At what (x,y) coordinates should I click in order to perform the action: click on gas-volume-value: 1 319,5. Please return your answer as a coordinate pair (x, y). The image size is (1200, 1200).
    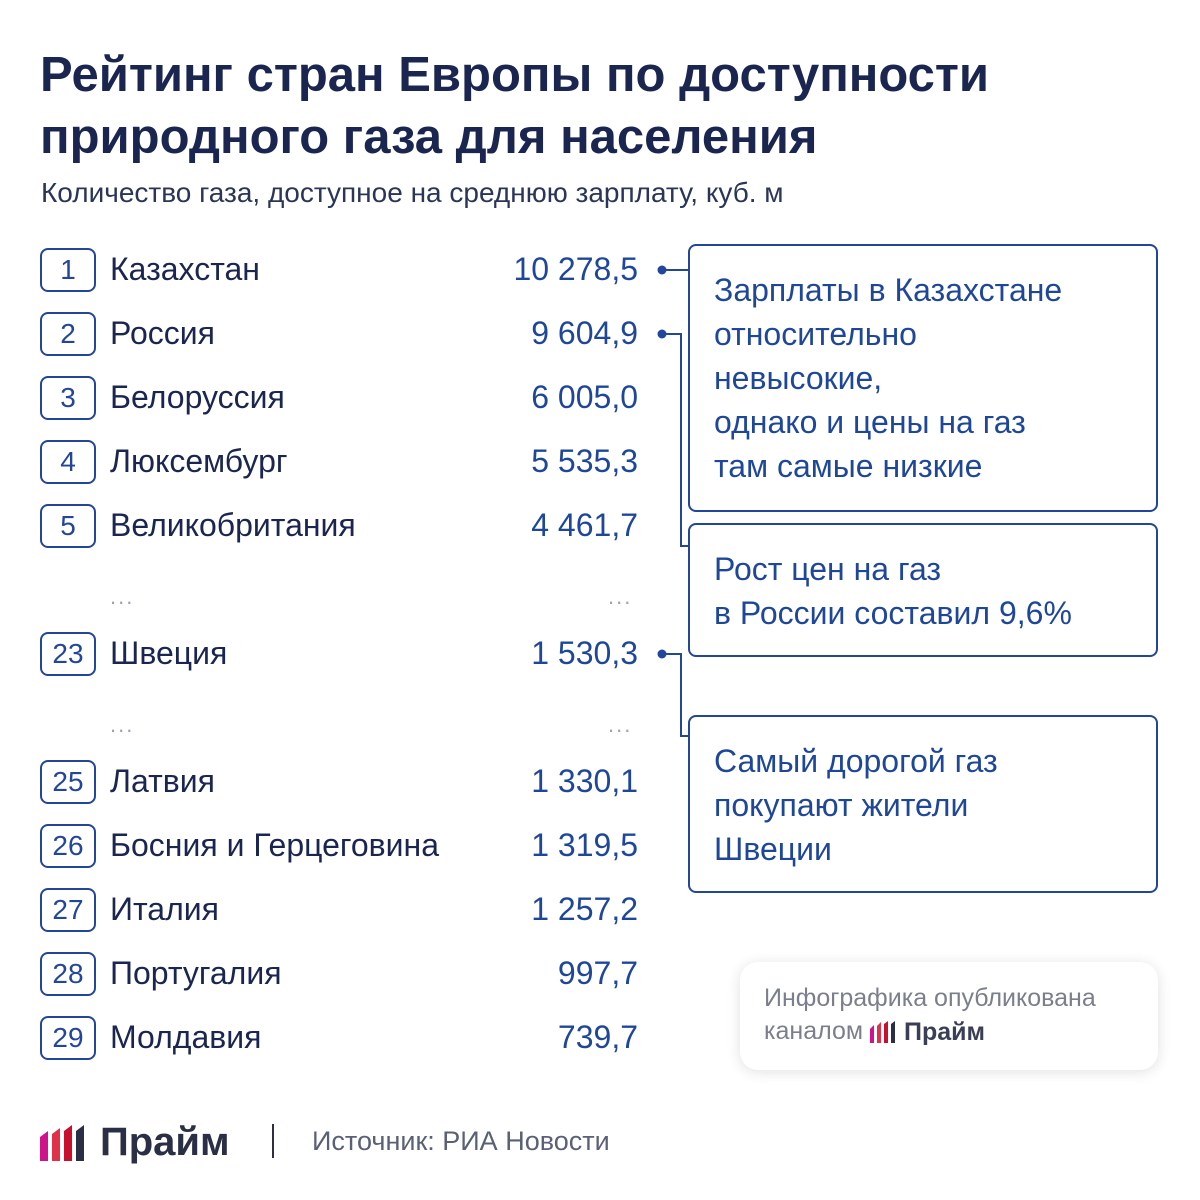
    Looking at the image, I should click on (584, 845).